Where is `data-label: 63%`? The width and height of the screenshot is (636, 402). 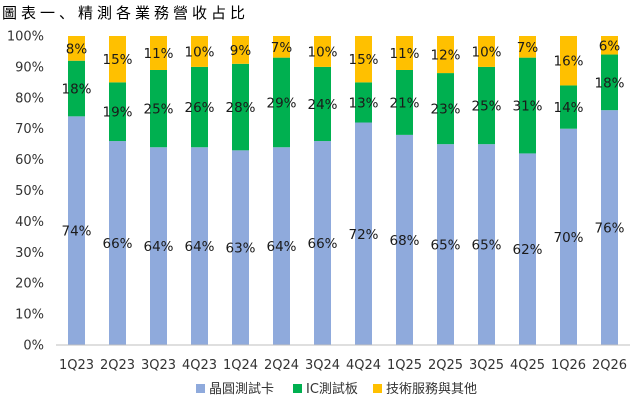
data-label: 63% is located at coordinates (240, 249).